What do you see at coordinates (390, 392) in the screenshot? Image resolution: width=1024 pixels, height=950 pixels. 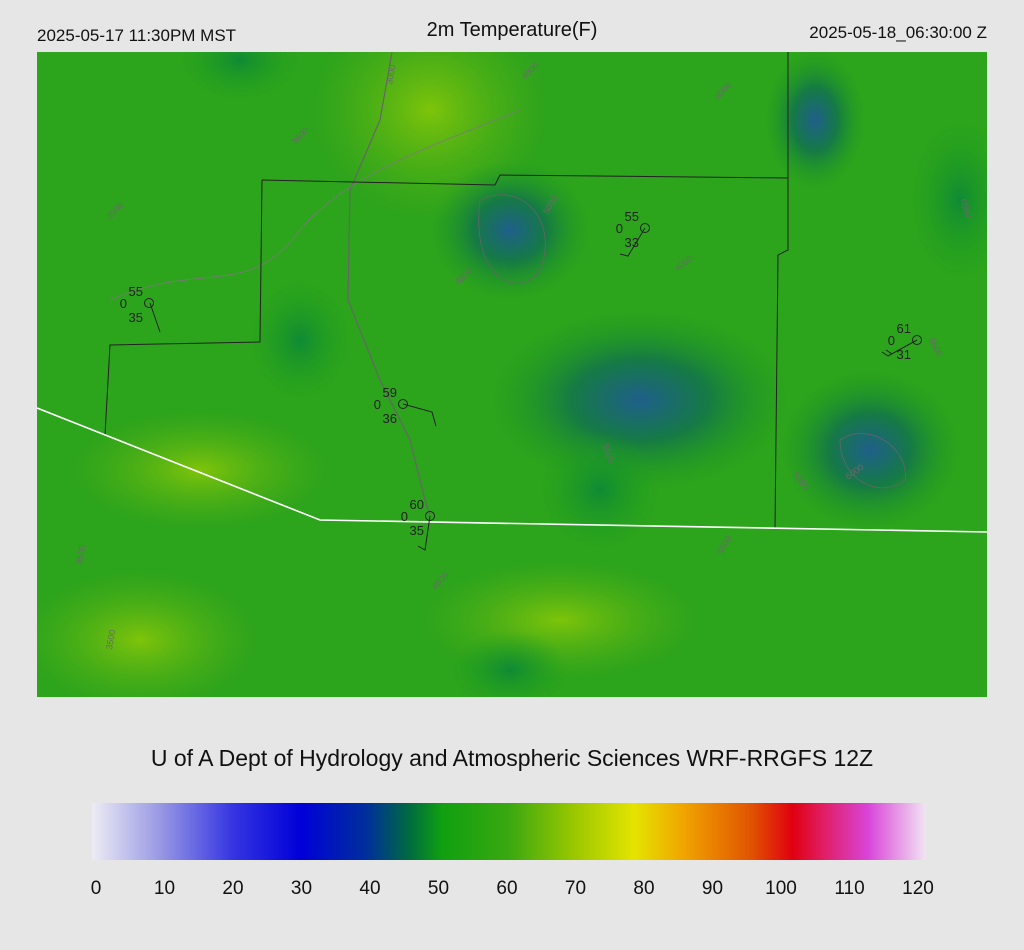 I see `station-temperature: 59` at bounding box center [390, 392].